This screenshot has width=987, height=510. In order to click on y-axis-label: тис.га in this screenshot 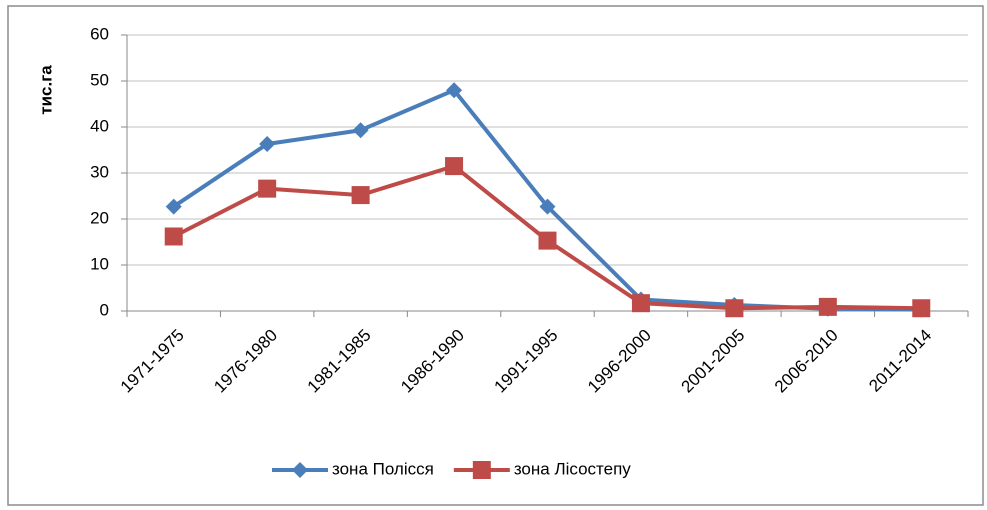, I will do `click(45, 90)`.